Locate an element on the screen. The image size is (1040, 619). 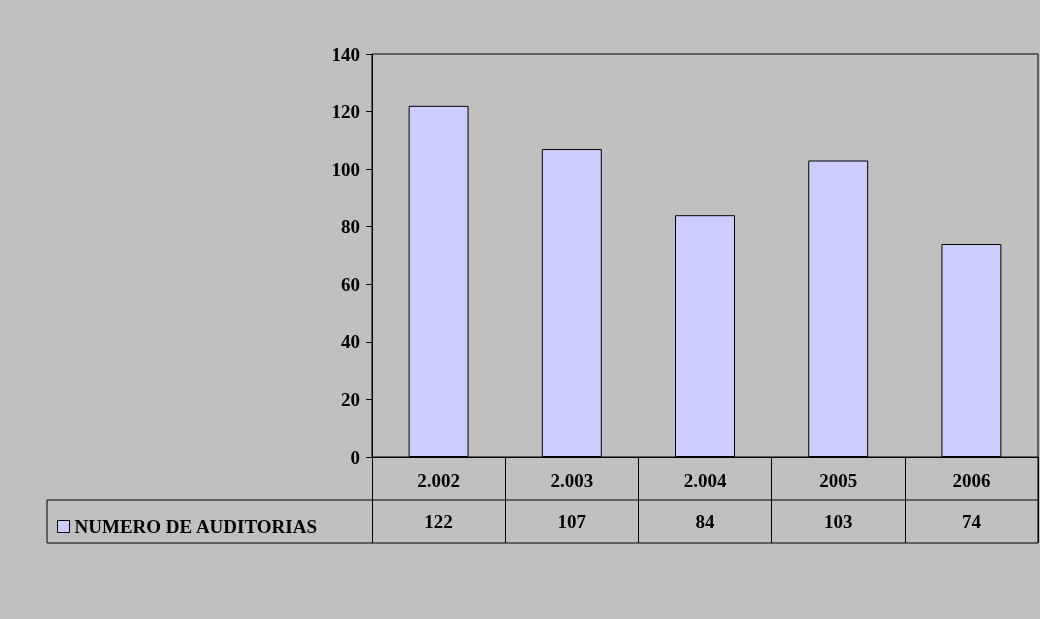
data-label: 74 is located at coordinates (971, 521).